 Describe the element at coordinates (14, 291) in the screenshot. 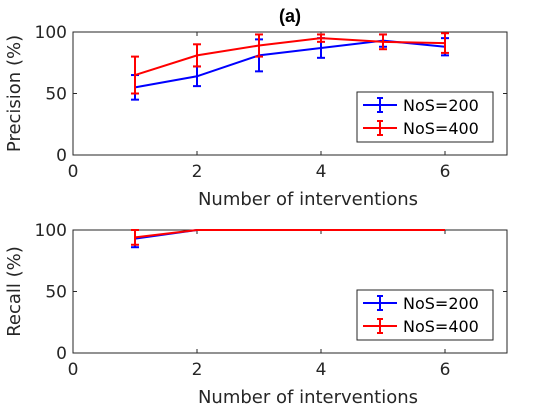

I see `y-axis-label: Recall (%)` at that location.